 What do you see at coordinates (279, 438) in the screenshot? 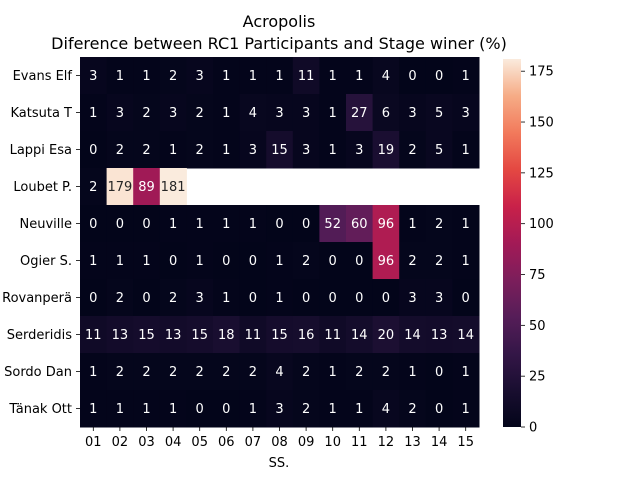
I see `x-axis: 01 02 03 04 05 06 07 08 09 10 11 12 13 14 15` at bounding box center [279, 438].